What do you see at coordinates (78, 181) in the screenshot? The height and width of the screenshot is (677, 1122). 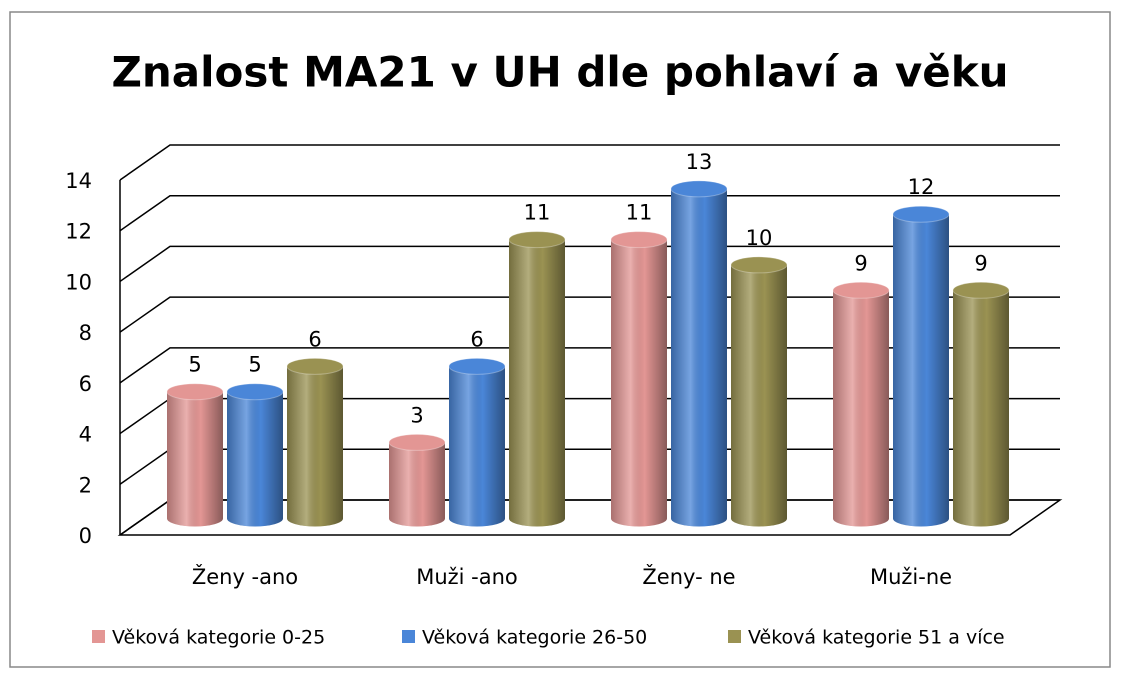 I see `y-tick-label: 14` at bounding box center [78, 181].